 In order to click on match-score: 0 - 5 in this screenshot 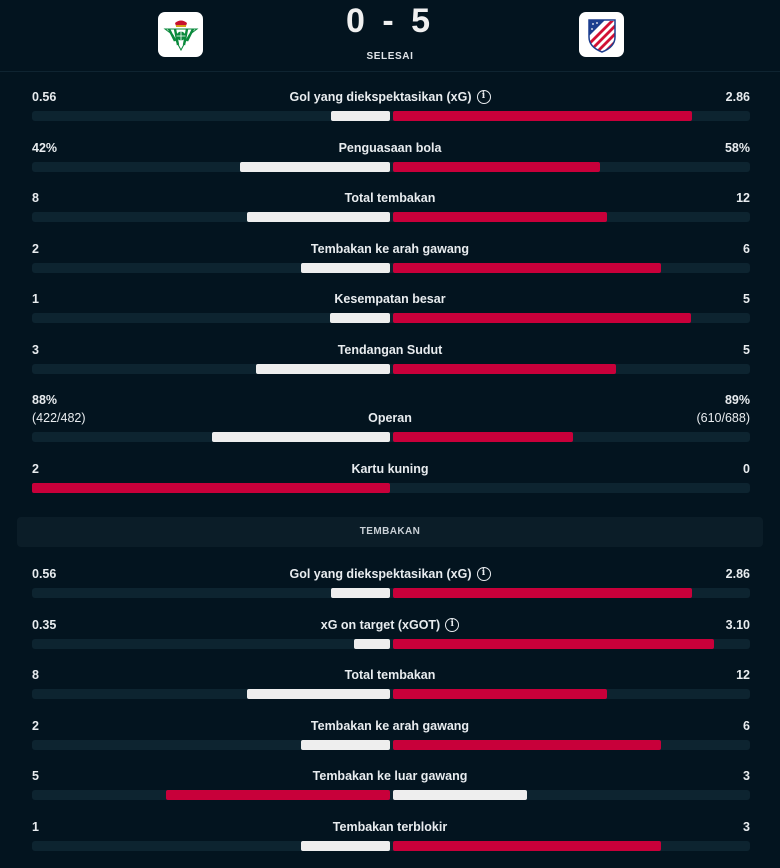, I will do `click(390, 21)`.